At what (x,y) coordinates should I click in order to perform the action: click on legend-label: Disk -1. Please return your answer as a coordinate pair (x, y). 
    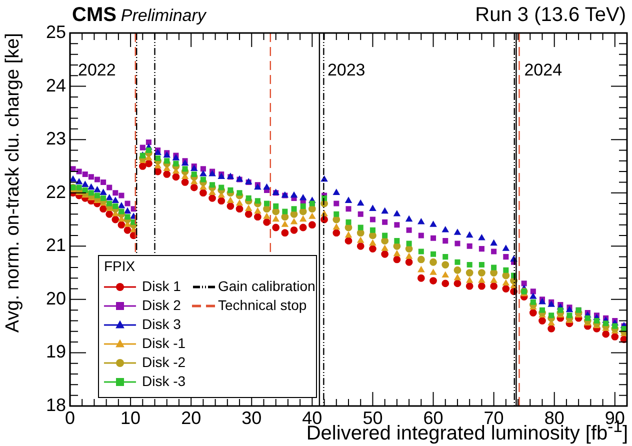
    Looking at the image, I should click on (164, 342).